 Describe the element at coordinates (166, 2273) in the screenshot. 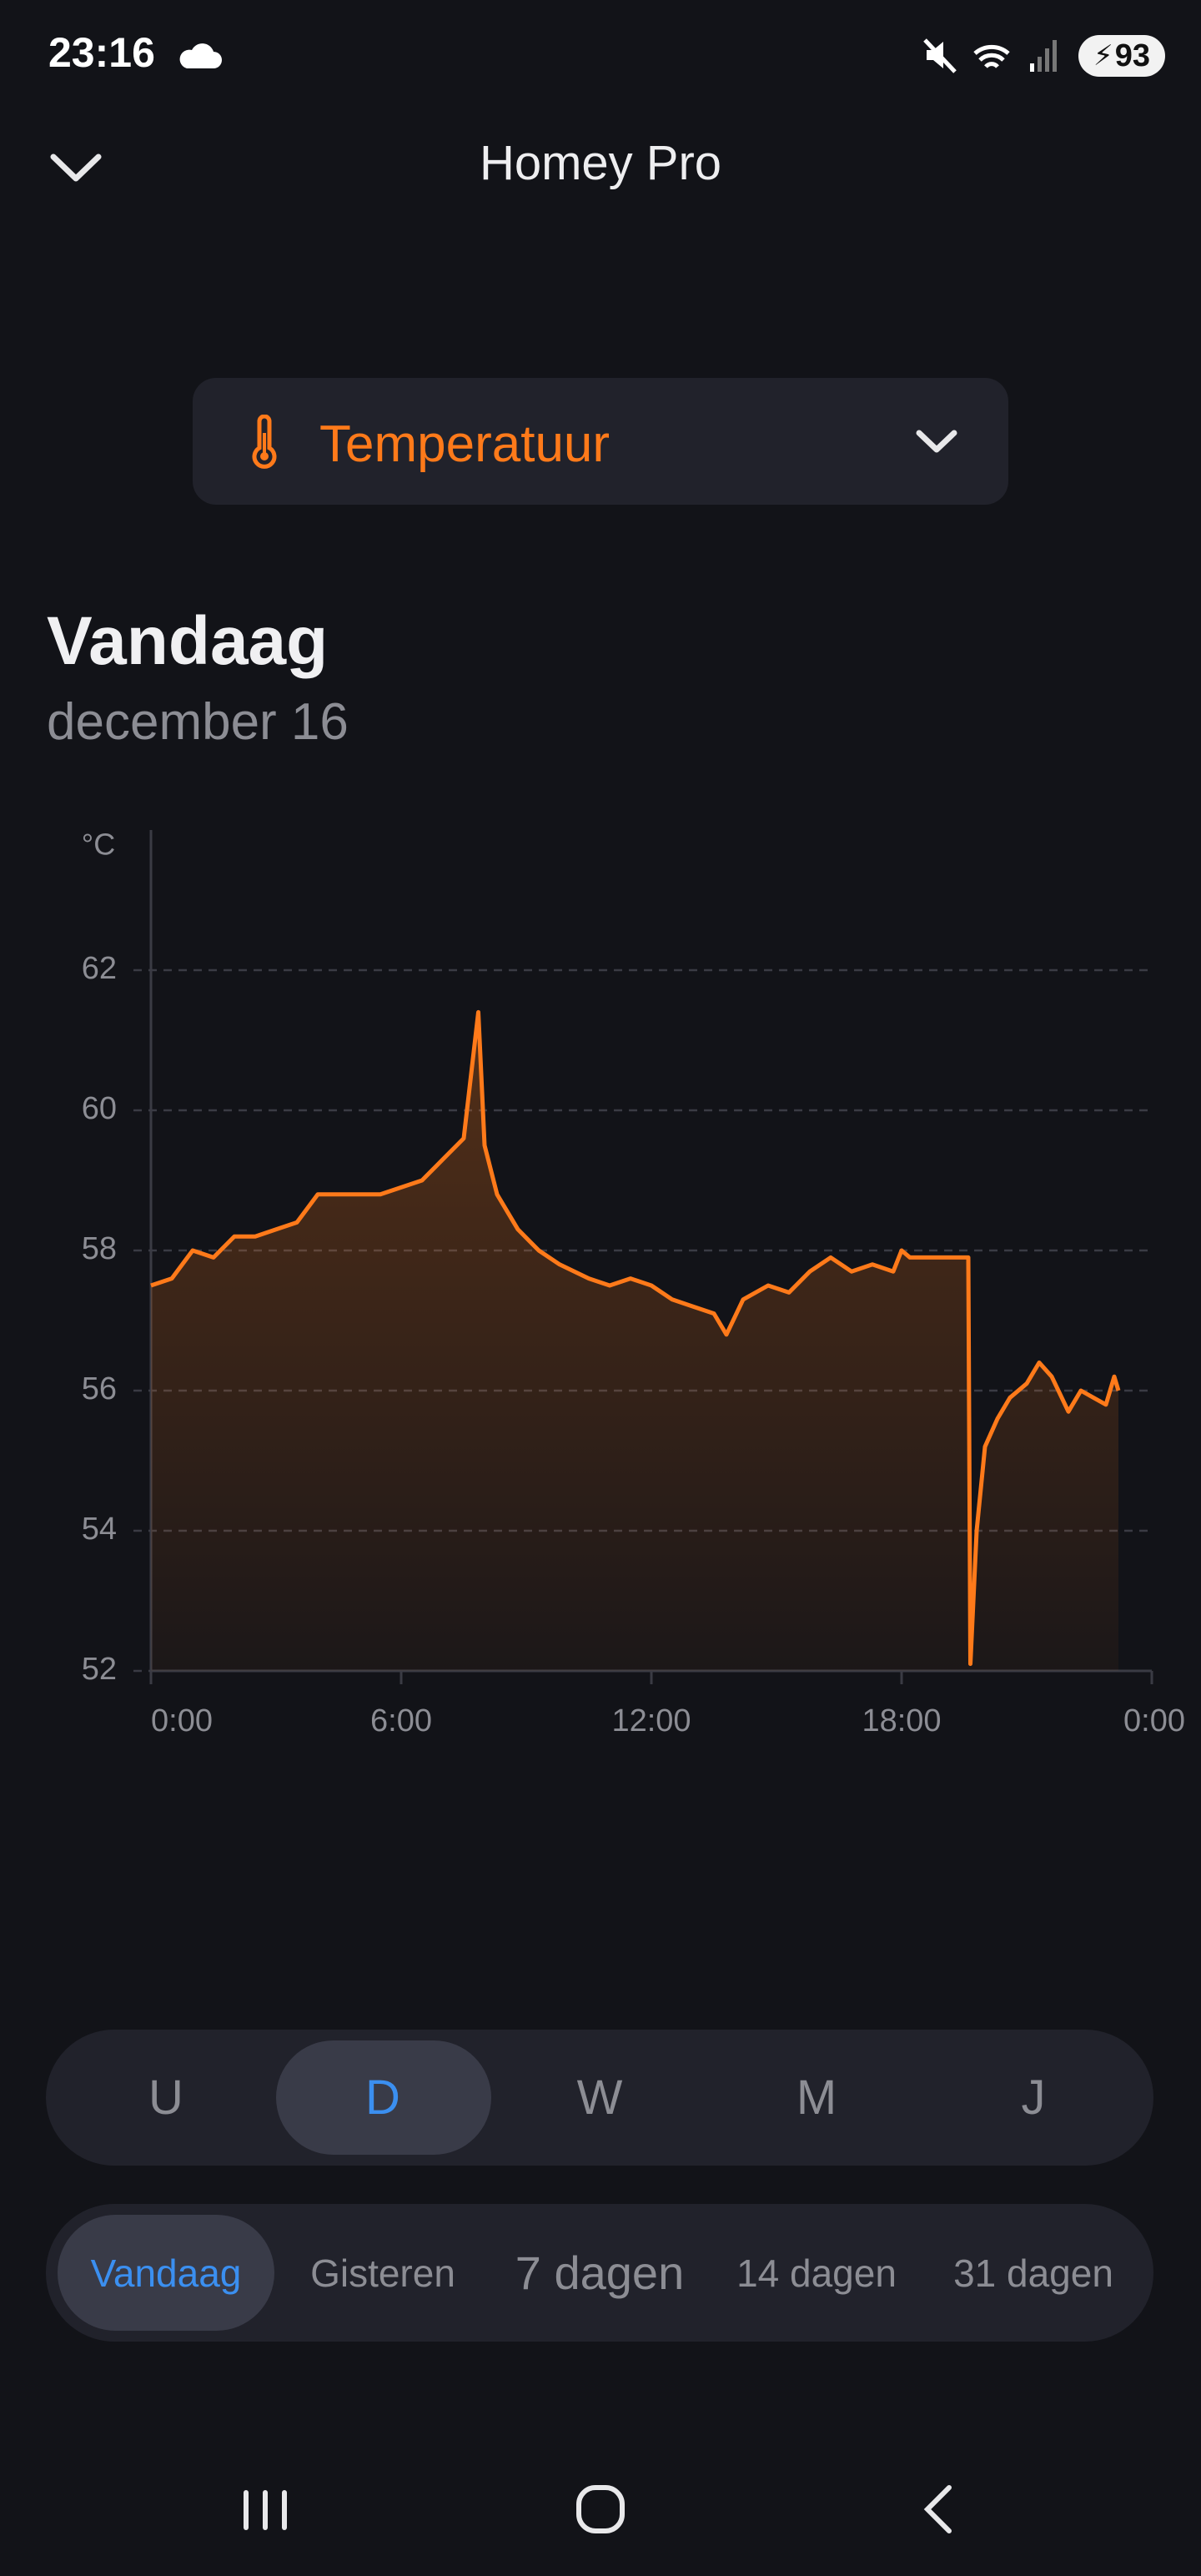

I see `tab: Vandaag` at that location.